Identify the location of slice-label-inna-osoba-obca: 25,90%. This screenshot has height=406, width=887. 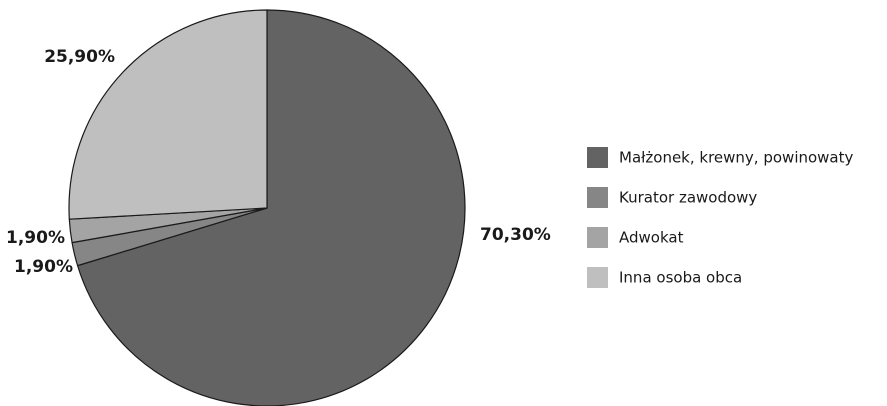
(79, 57).